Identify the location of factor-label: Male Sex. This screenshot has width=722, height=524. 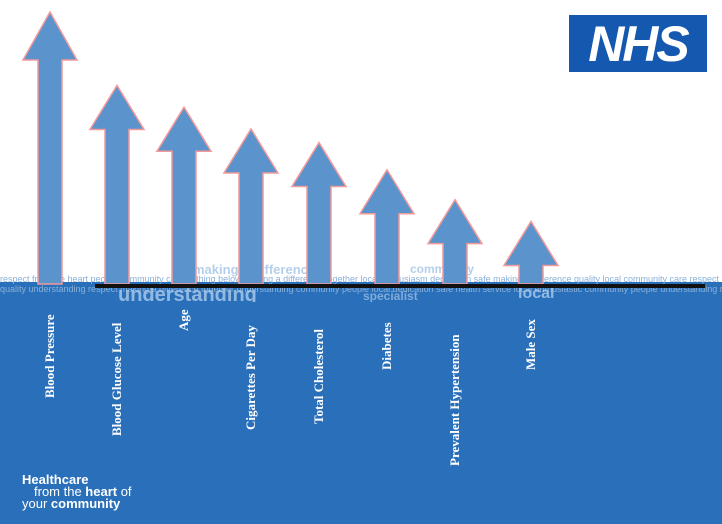
(530, 344).